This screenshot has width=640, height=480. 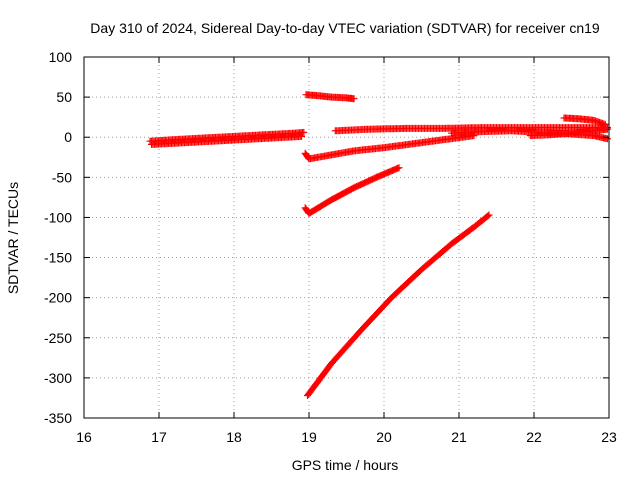 What do you see at coordinates (609, 437) in the screenshot?
I see `x-tick-label: 23` at bounding box center [609, 437].